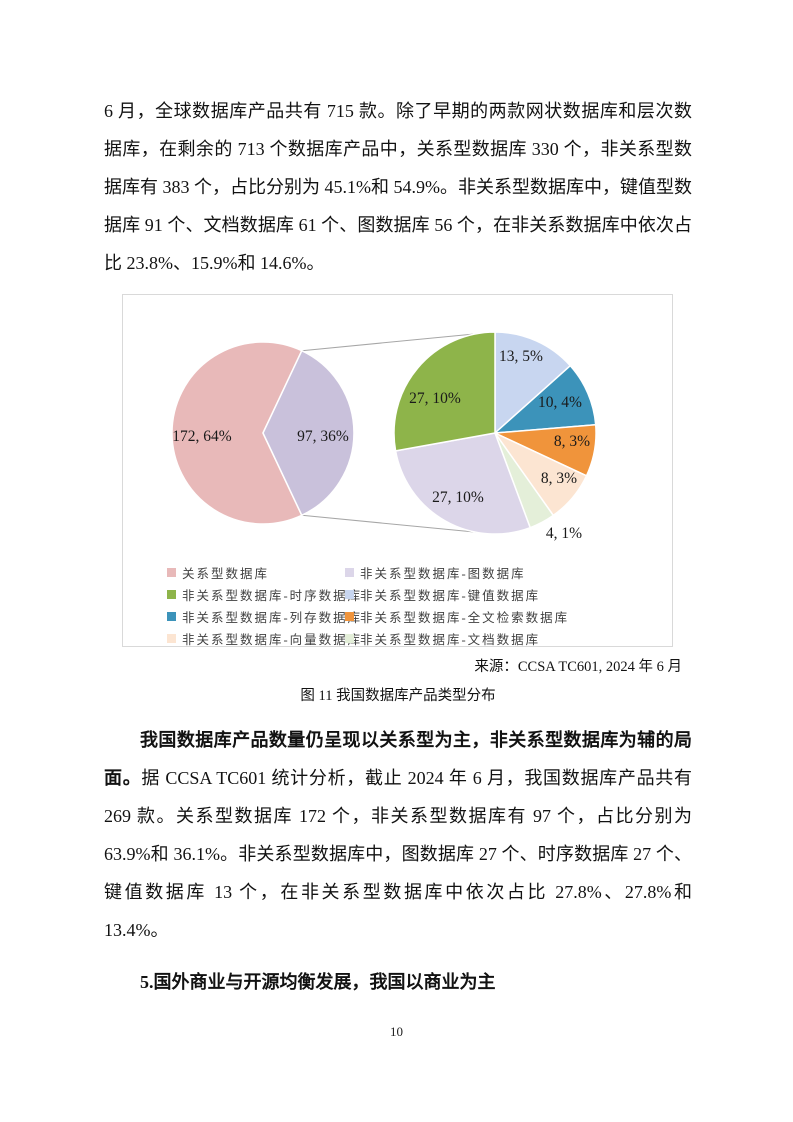  Describe the element at coordinates (202, 436) in the screenshot. I see `label-relational: 172, 64%` at that location.